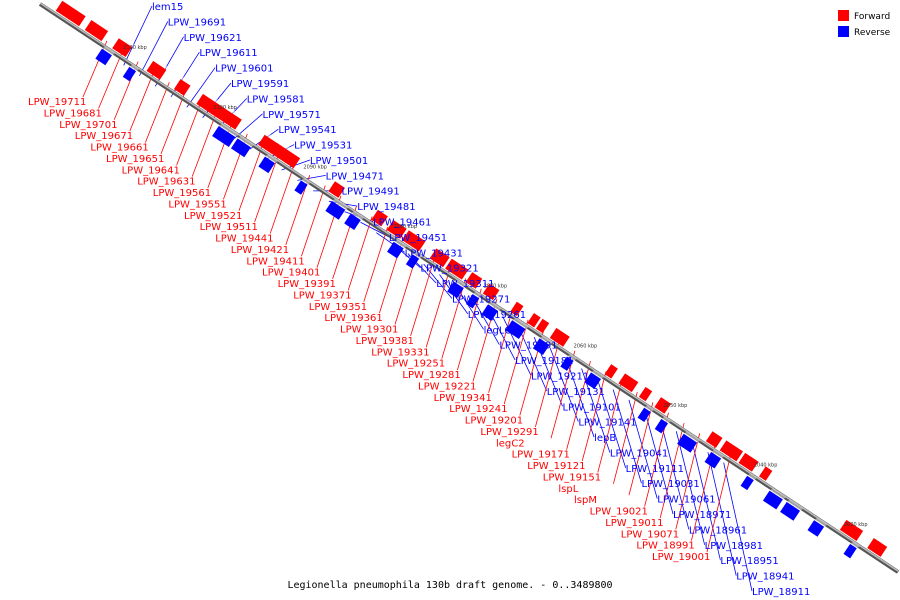  What do you see at coordinates (497, 315) in the screenshot?
I see `gene-label: LPW_19261` at bounding box center [497, 315].